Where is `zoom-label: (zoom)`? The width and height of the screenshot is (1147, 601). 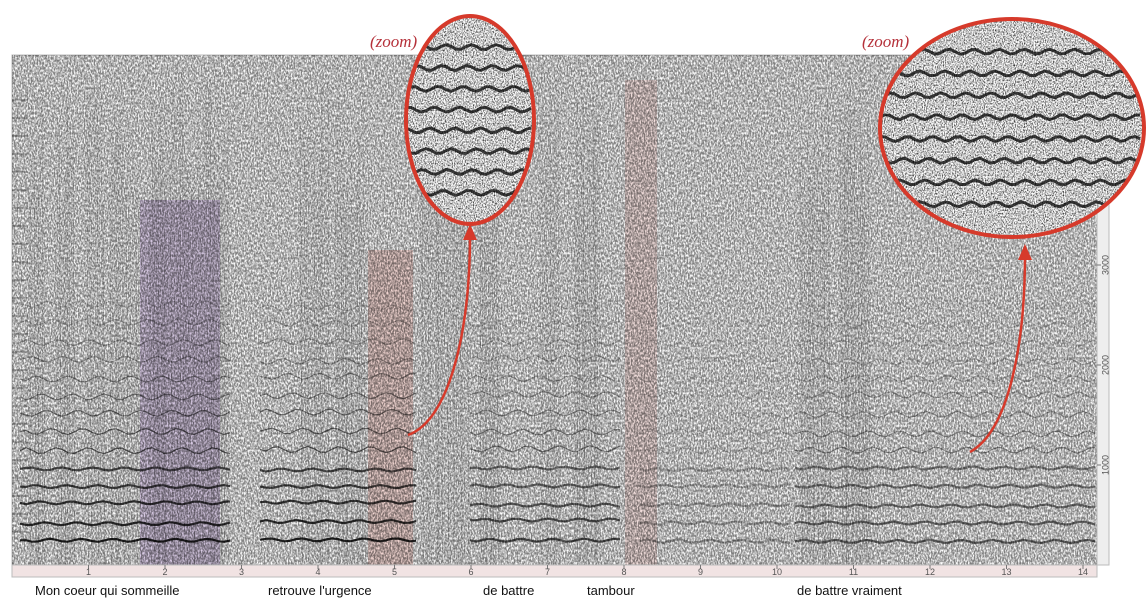
zoom-label: (zoom) is located at coordinates (394, 41).